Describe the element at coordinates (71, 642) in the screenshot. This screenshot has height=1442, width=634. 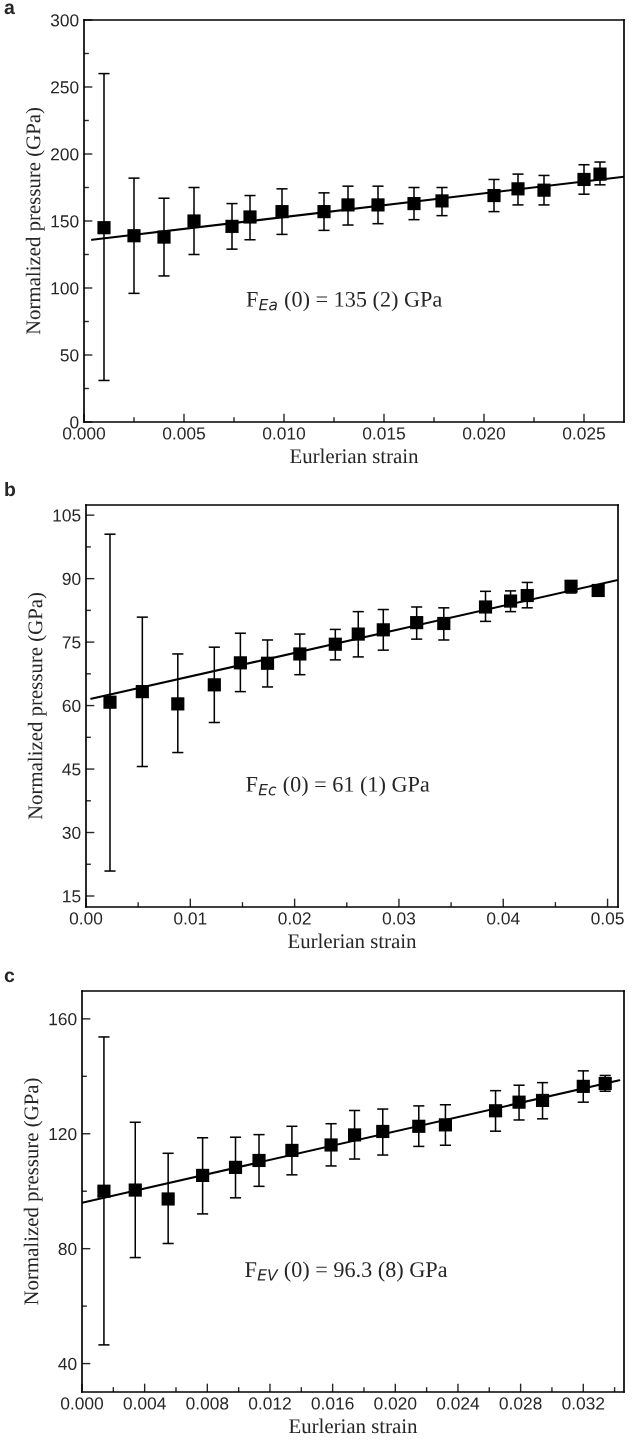
I see `y-tick-label: 75` at that location.